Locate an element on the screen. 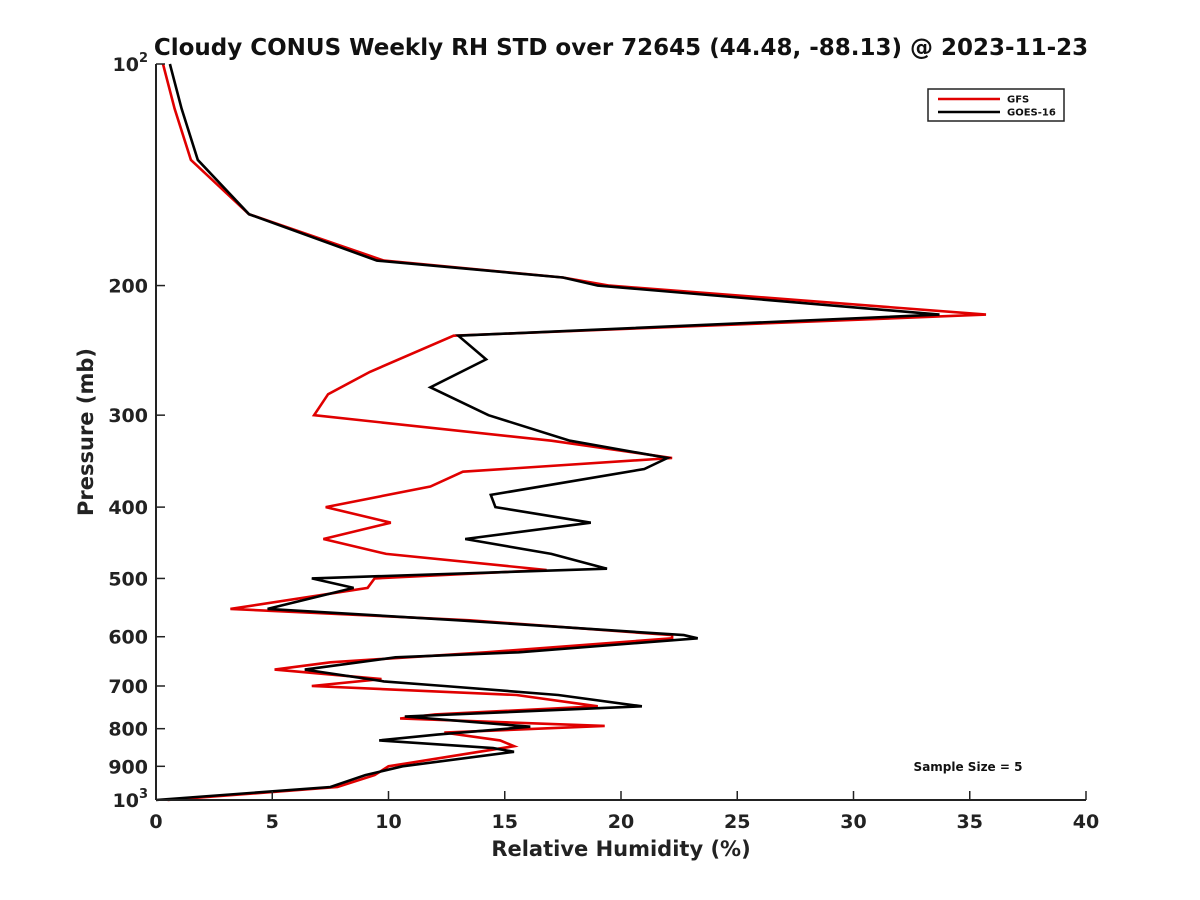  legend-box is located at coordinates (996, 105).